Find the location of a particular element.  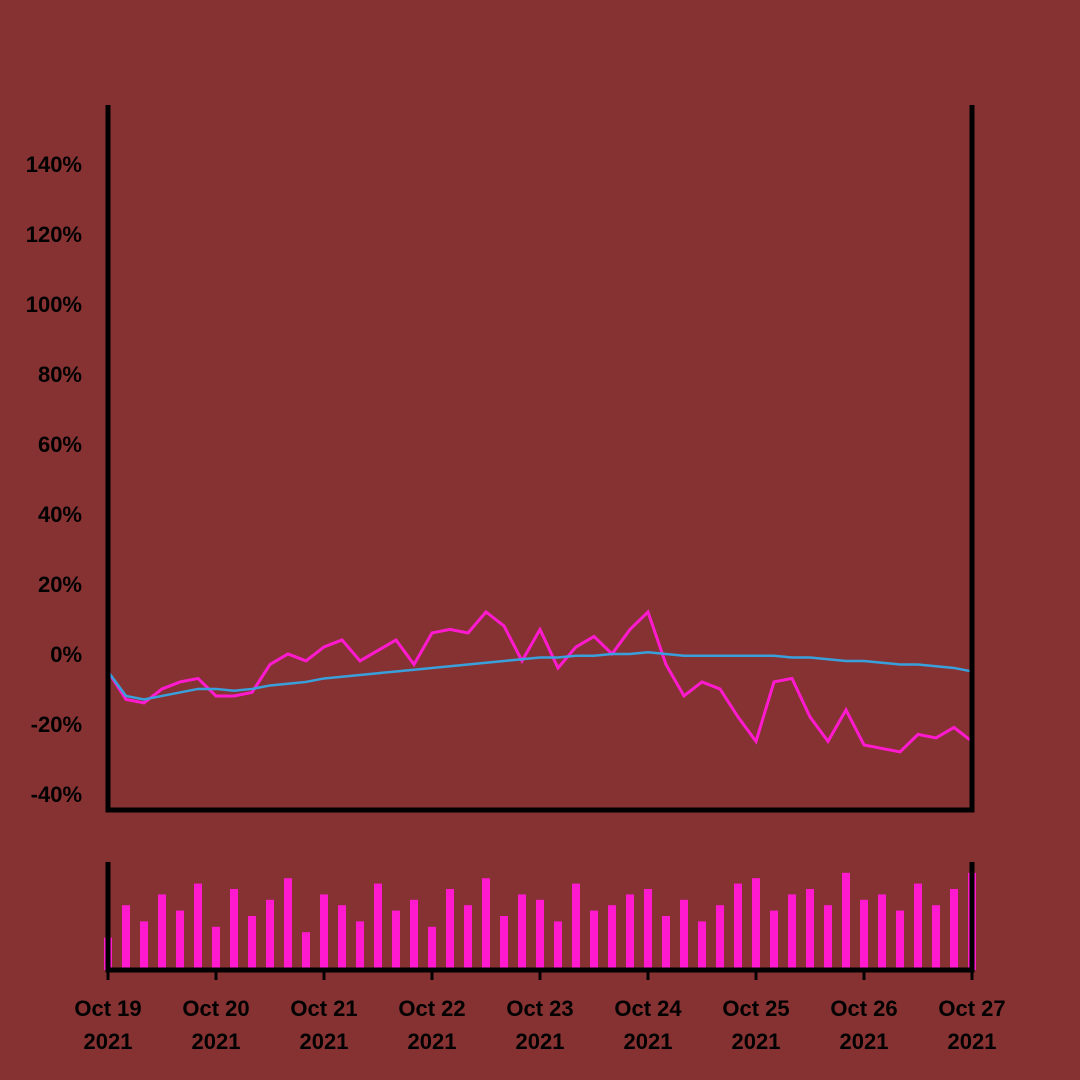

x-tick-label: Oct 26 2021 is located at coordinates (863, 1025).